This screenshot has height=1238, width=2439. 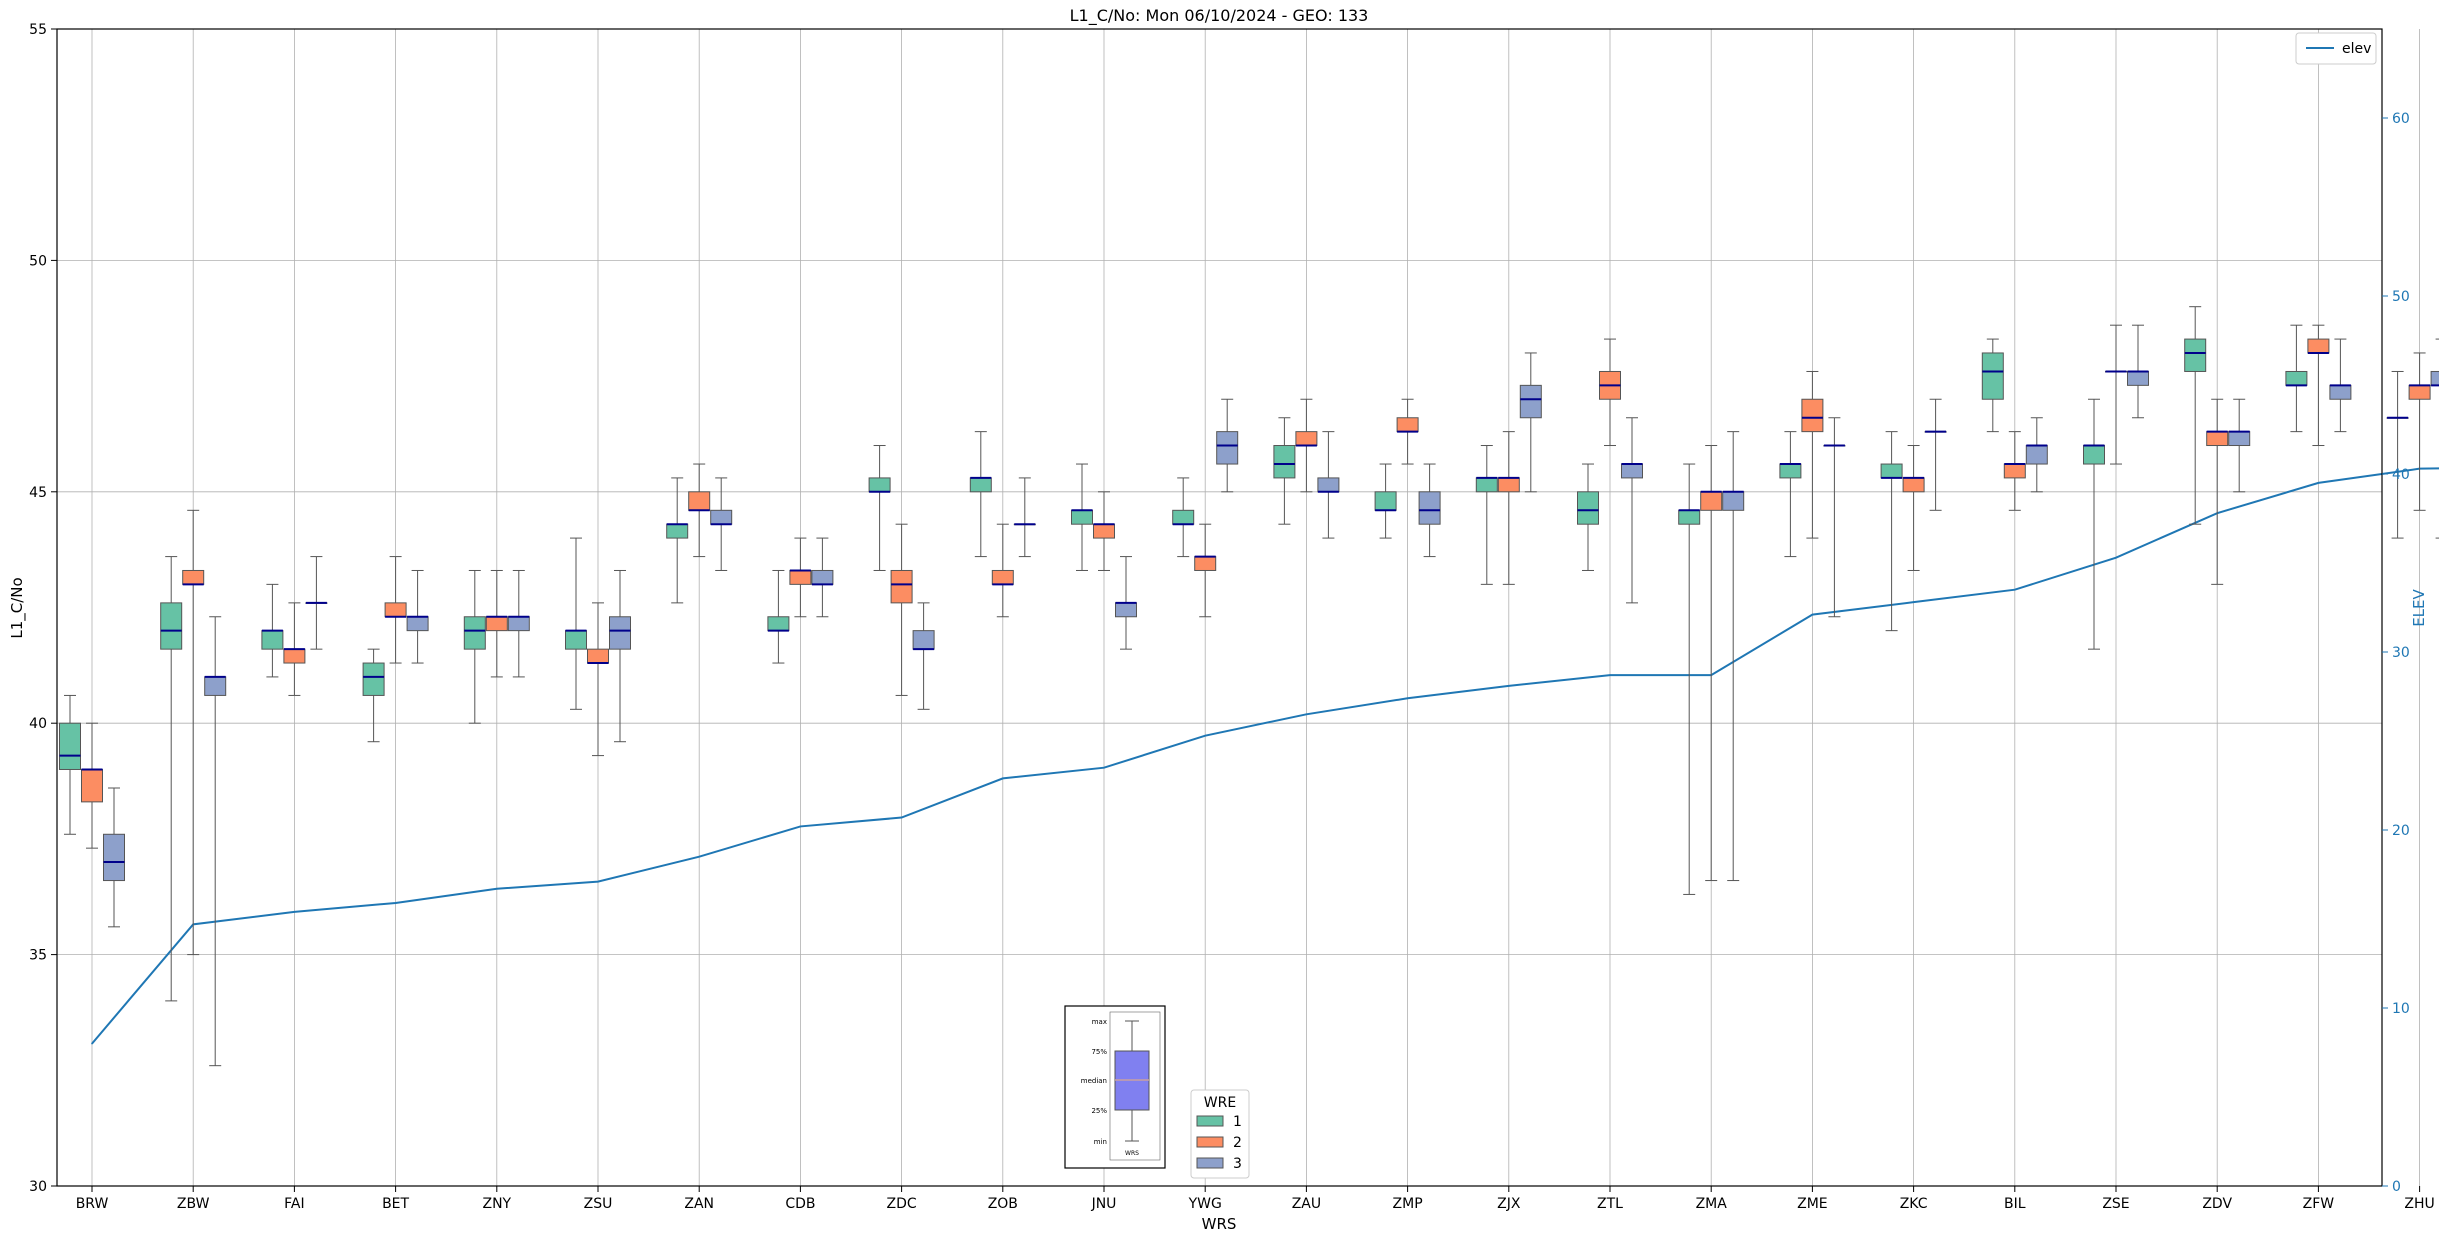 What do you see at coordinates (2434, 438) in the screenshot?
I see `box-wre3-zhu` at bounding box center [2434, 438].